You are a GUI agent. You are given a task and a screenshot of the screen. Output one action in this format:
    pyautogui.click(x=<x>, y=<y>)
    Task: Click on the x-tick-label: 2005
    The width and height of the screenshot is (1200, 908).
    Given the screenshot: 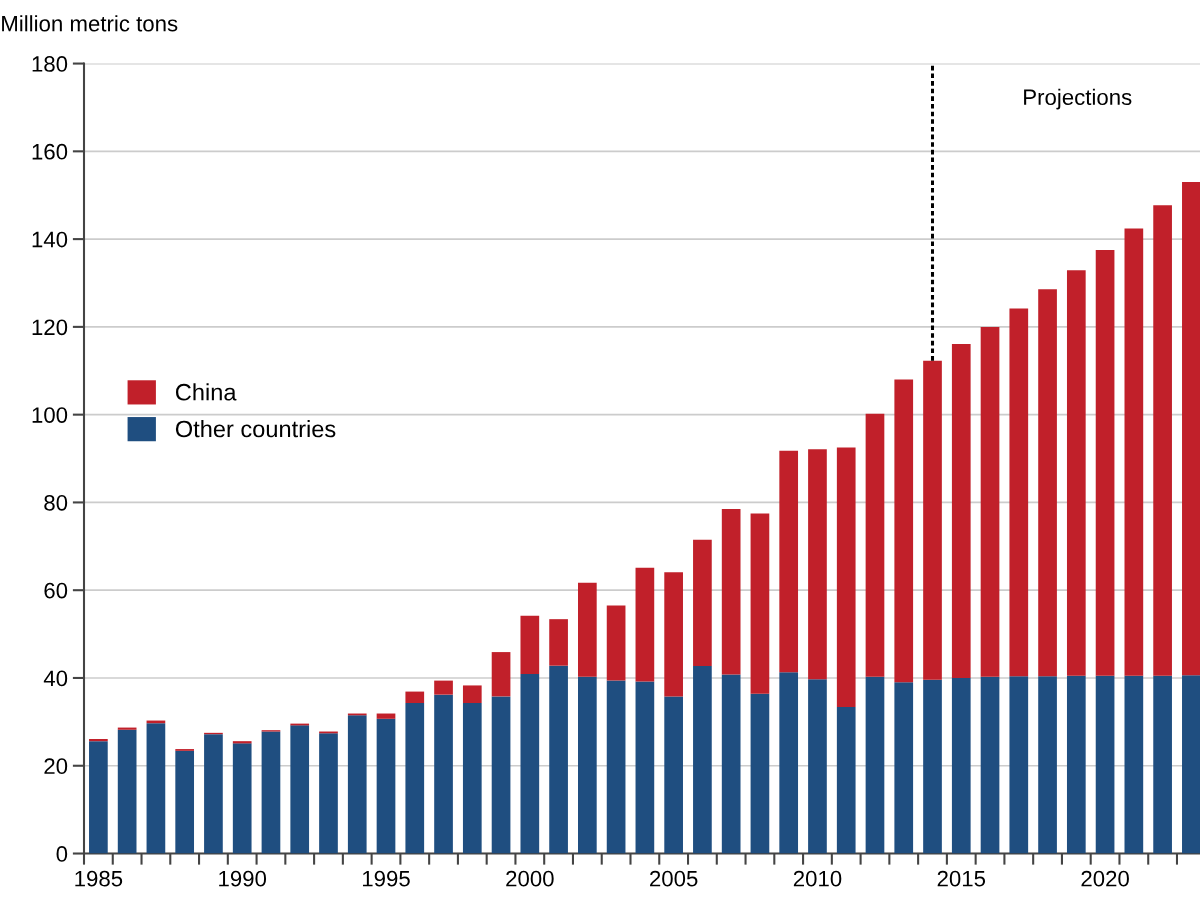 What is the action you would take?
    pyautogui.click(x=674, y=878)
    